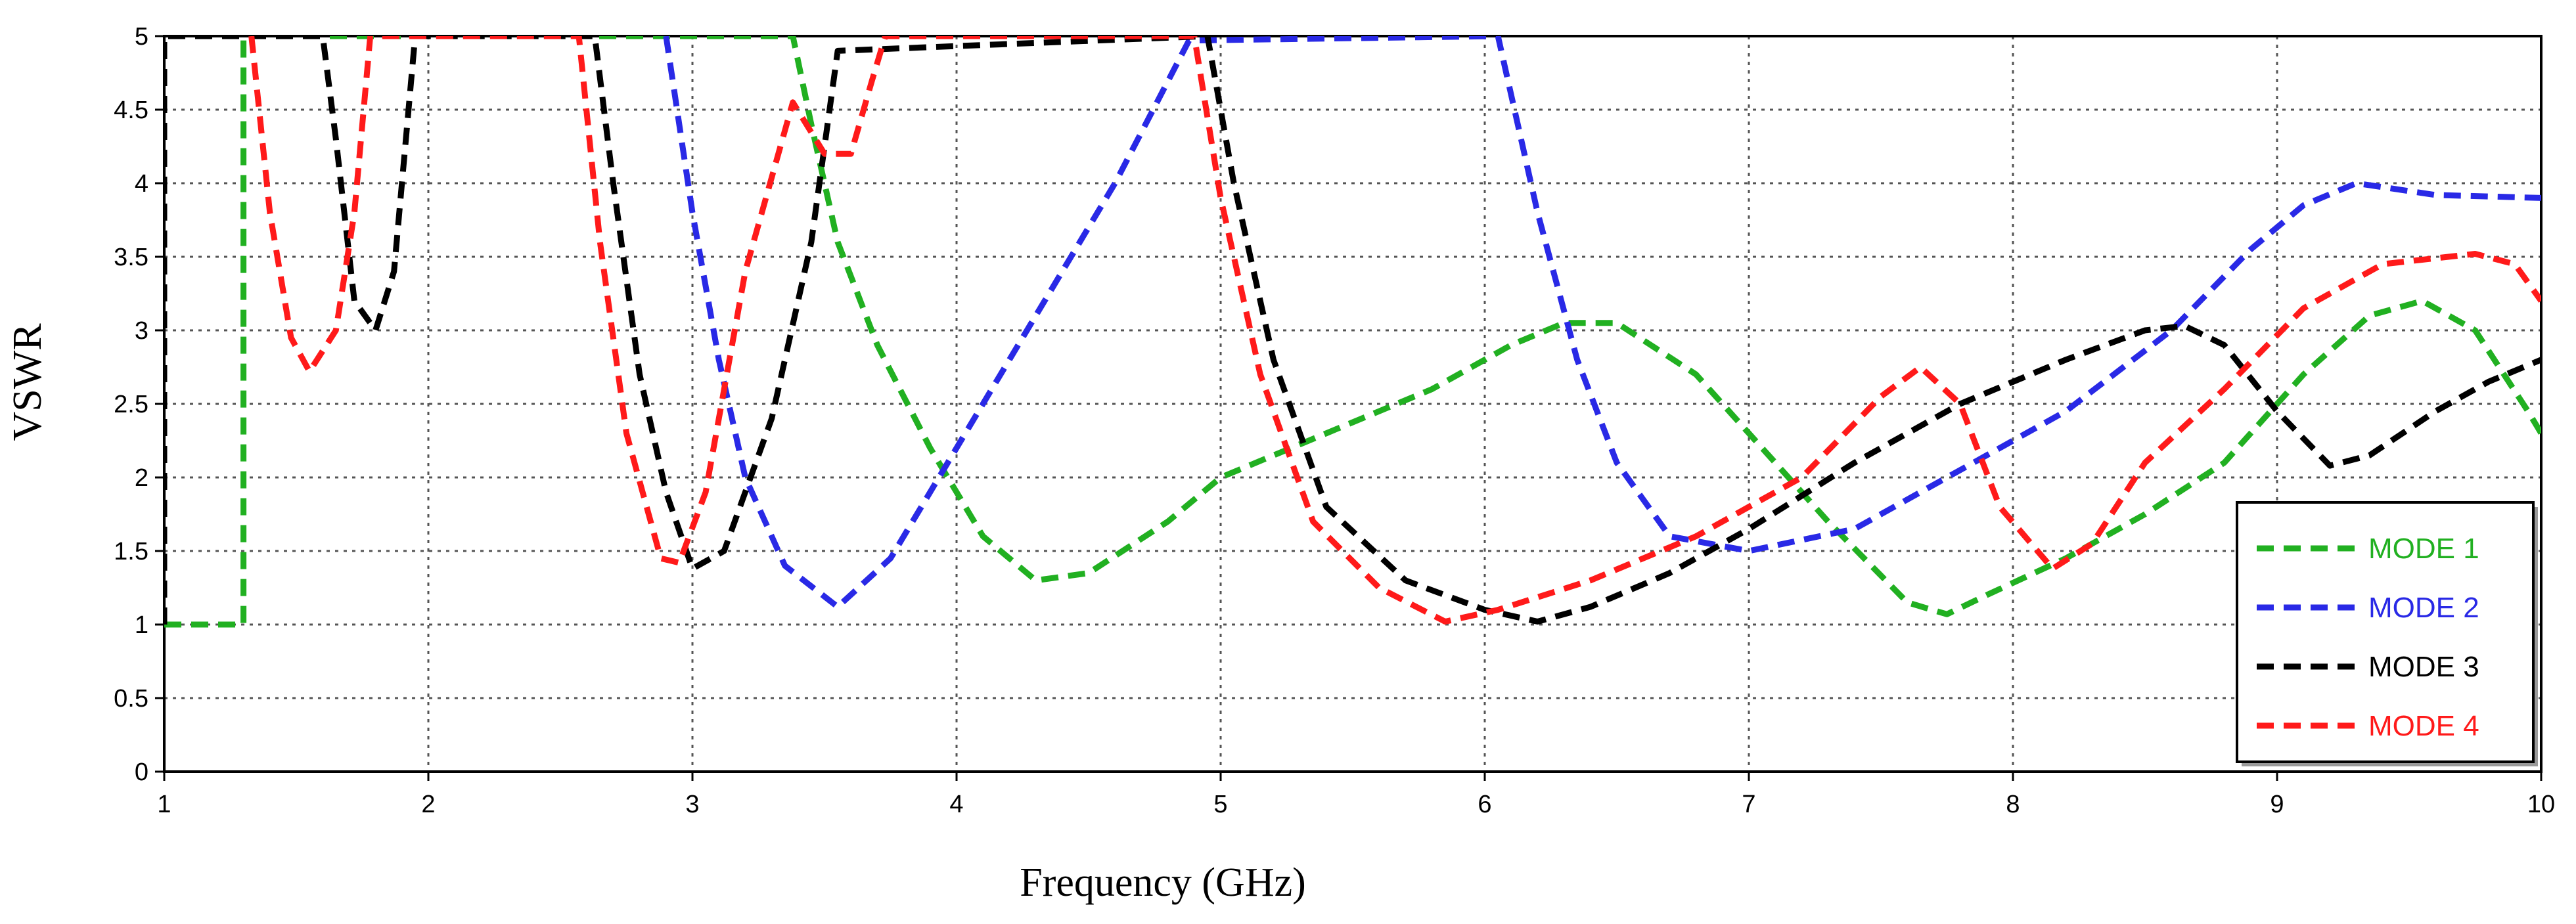 The image size is (2576, 924). Describe the element at coordinates (1163, 882) in the screenshot. I see `x-axis-label: Frequency (GHz)` at that location.